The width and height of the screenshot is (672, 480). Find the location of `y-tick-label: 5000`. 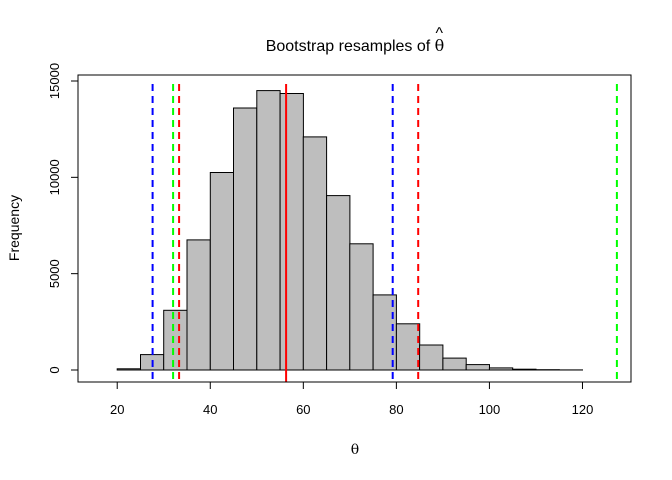

y-tick-label: 5000 is located at coordinates (54, 273).